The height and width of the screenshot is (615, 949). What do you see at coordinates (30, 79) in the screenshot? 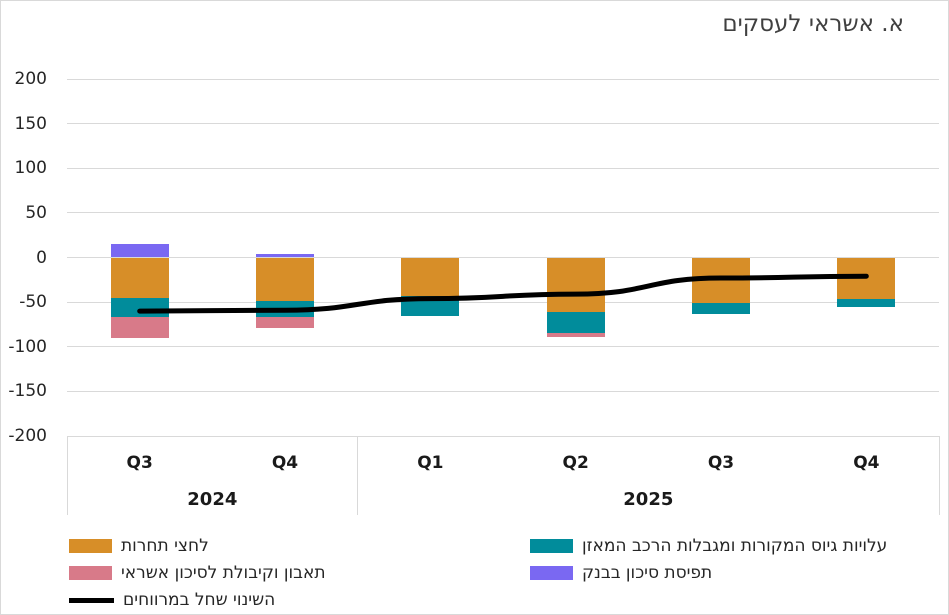
I see `y-tick-label: 200` at bounding box center [30, 79].